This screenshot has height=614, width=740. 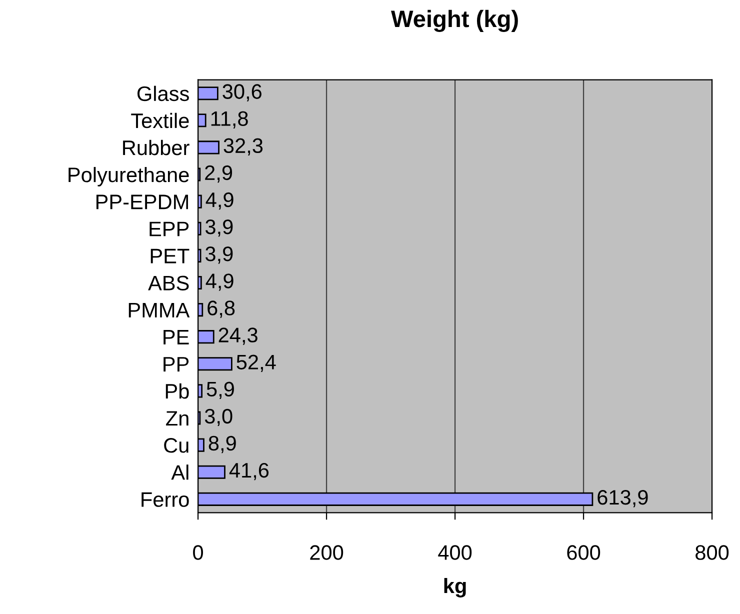 What do you see at coordinates (198, 552) in the screenshot?
I see `x-tick-label: 0` at bounding box center [198, 552].